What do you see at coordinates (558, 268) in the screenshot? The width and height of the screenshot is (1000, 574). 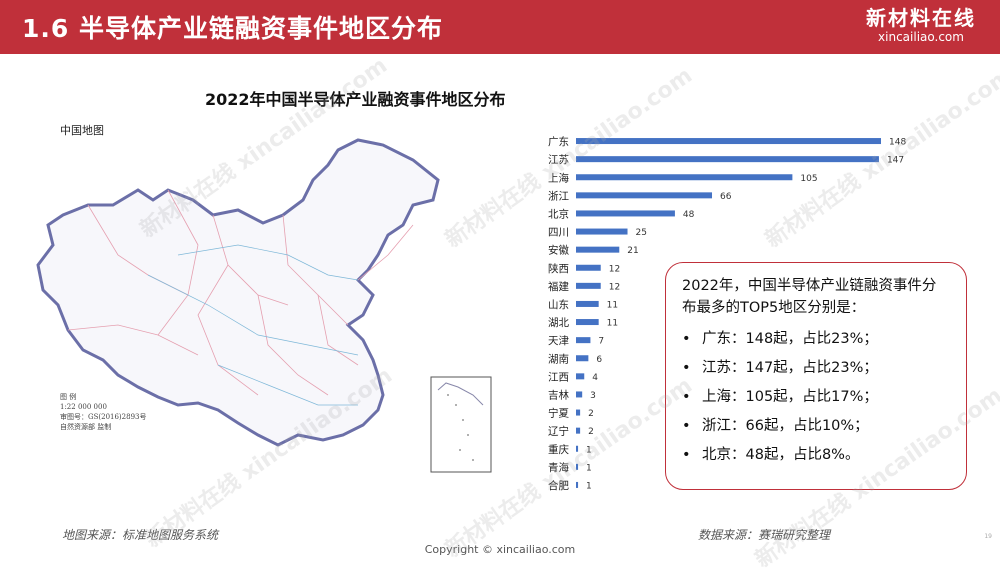 I see `category-label: 陕西` at bounding box center [558, 268].